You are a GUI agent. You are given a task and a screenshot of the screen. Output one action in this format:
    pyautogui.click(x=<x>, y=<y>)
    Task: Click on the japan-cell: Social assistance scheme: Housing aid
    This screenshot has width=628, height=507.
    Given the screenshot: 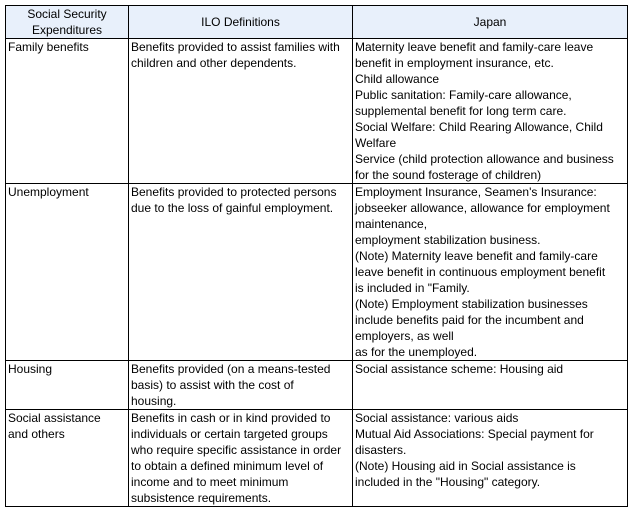 What is the action you would take?
    pyautogui.click(x=490, y=385)
    